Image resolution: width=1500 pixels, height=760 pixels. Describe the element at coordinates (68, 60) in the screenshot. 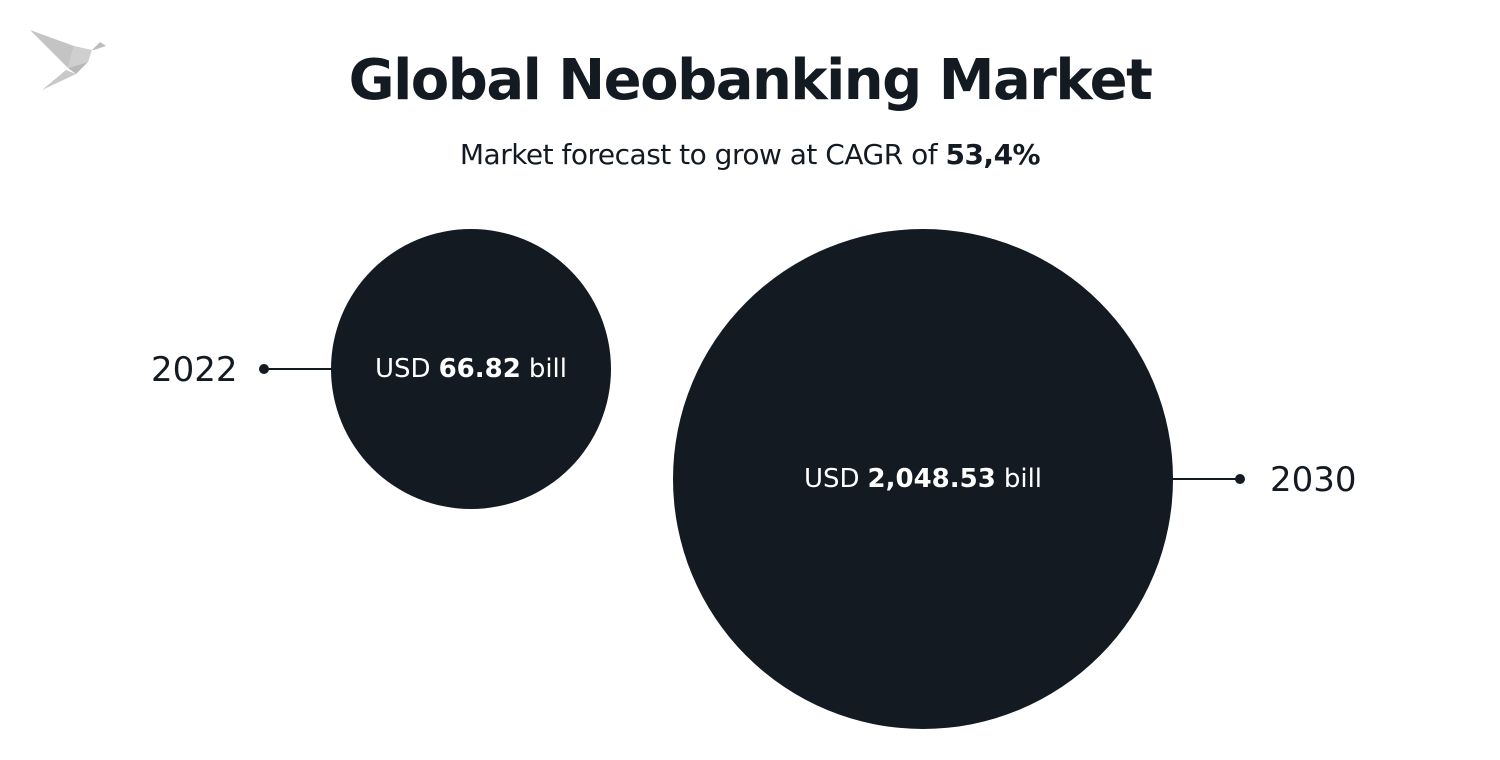

I see `origami-bird-logo-icon` at that location.